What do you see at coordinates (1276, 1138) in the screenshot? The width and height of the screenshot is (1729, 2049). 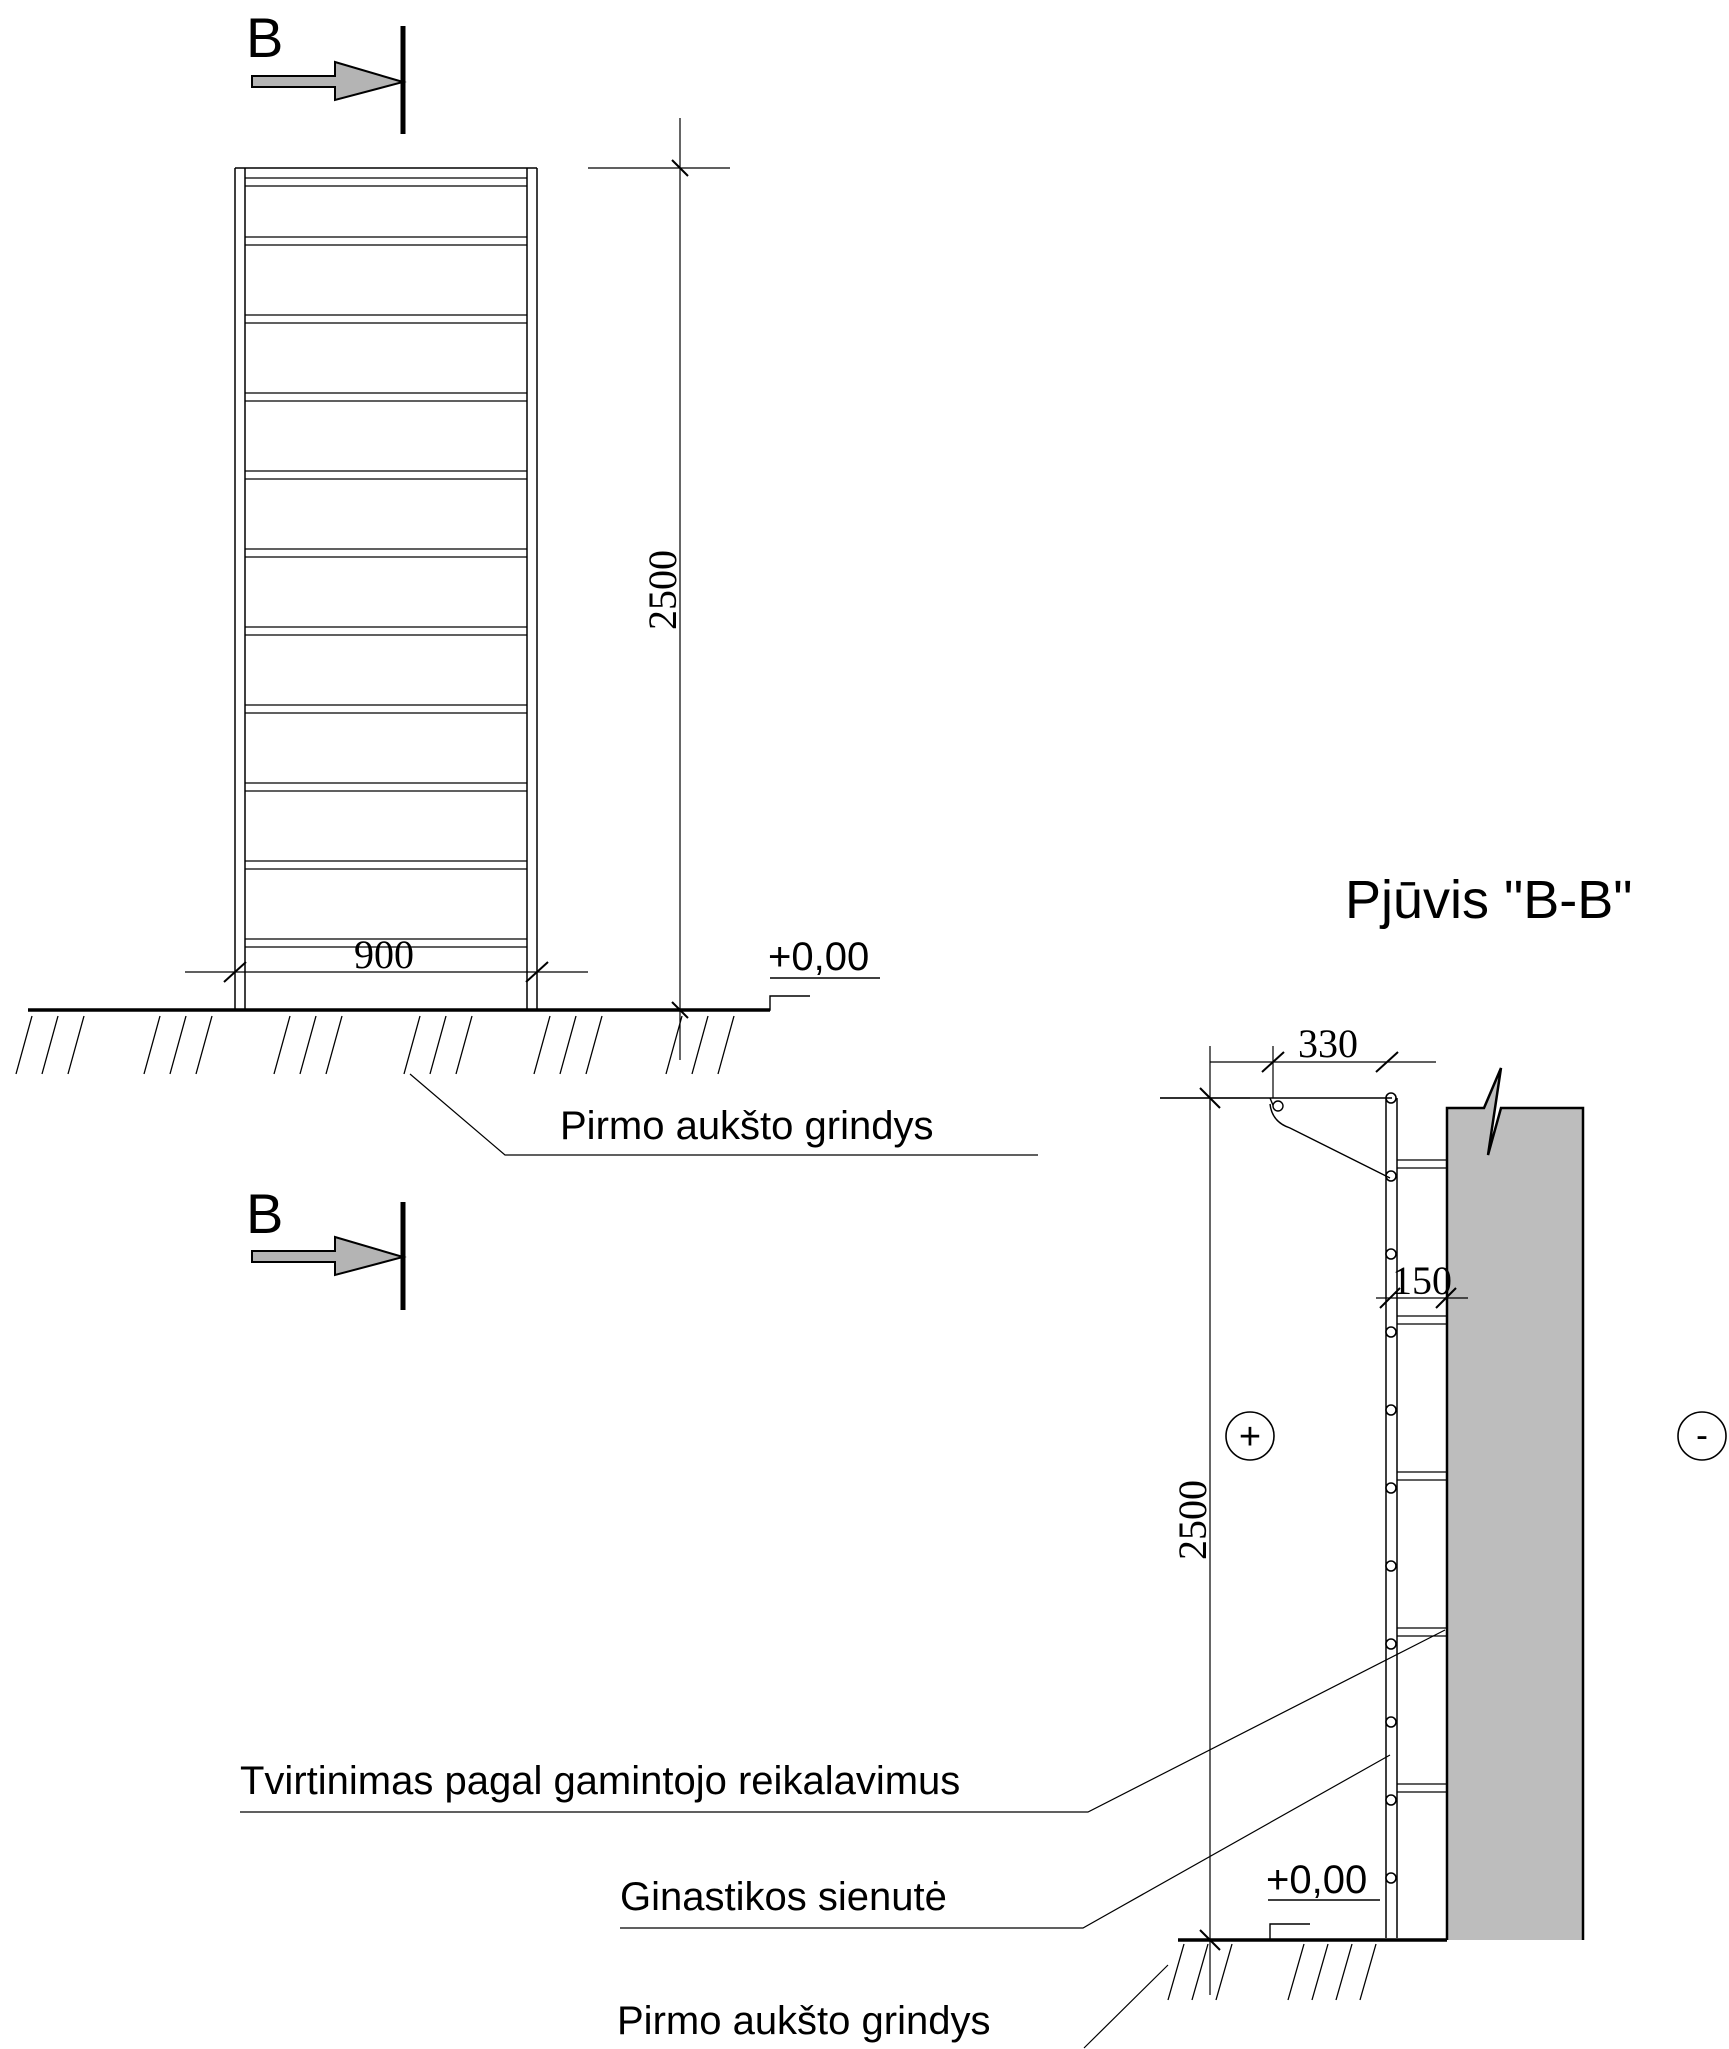 I see `top-hook-arm` at bounding box center [1276, 1138].